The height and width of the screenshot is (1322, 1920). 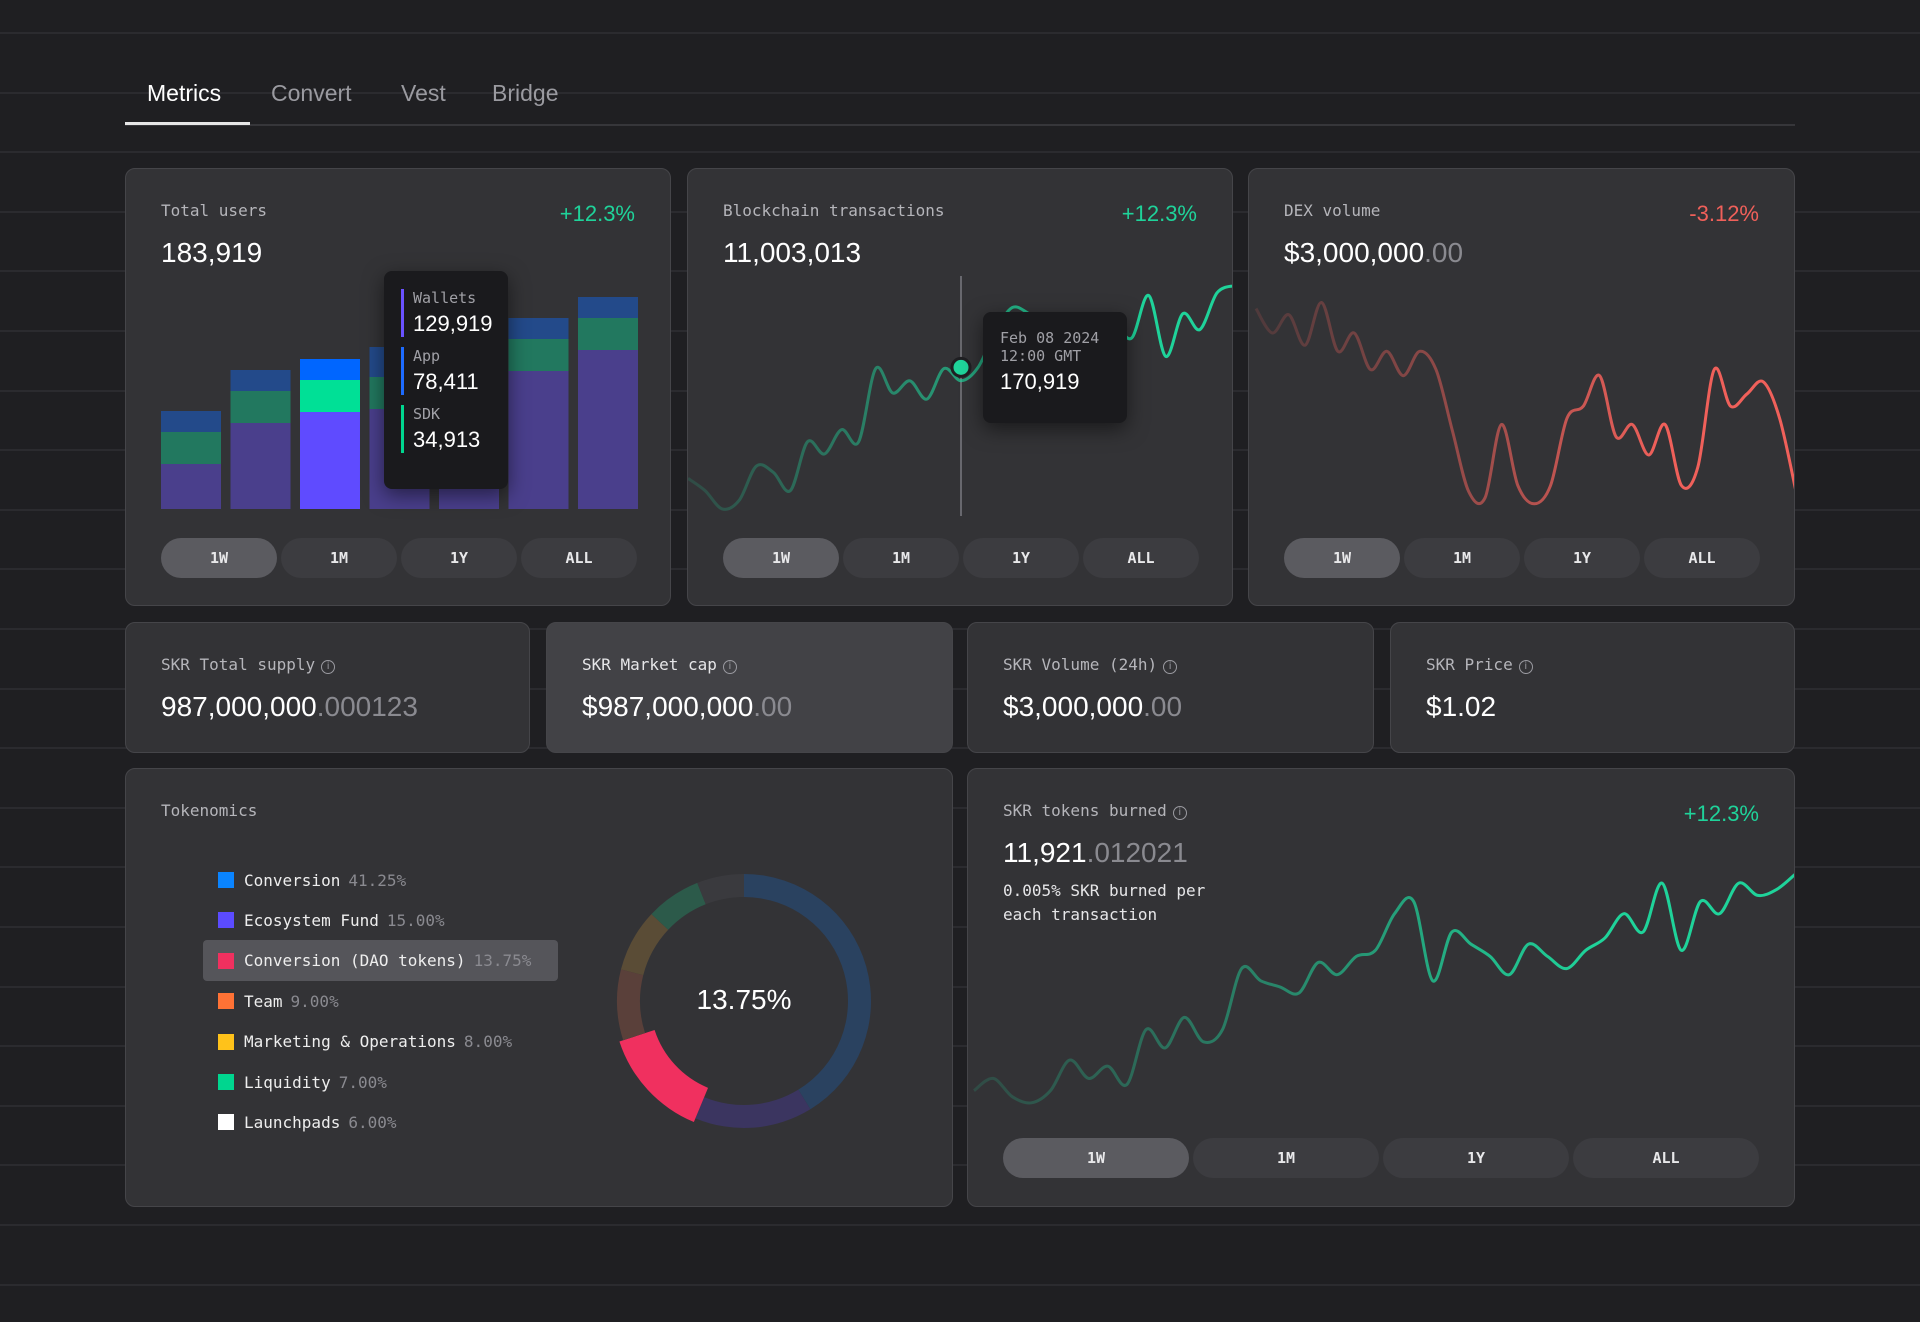 I want to click on price-card: SKR Price i $1.02, so click(x=1592, y=687).